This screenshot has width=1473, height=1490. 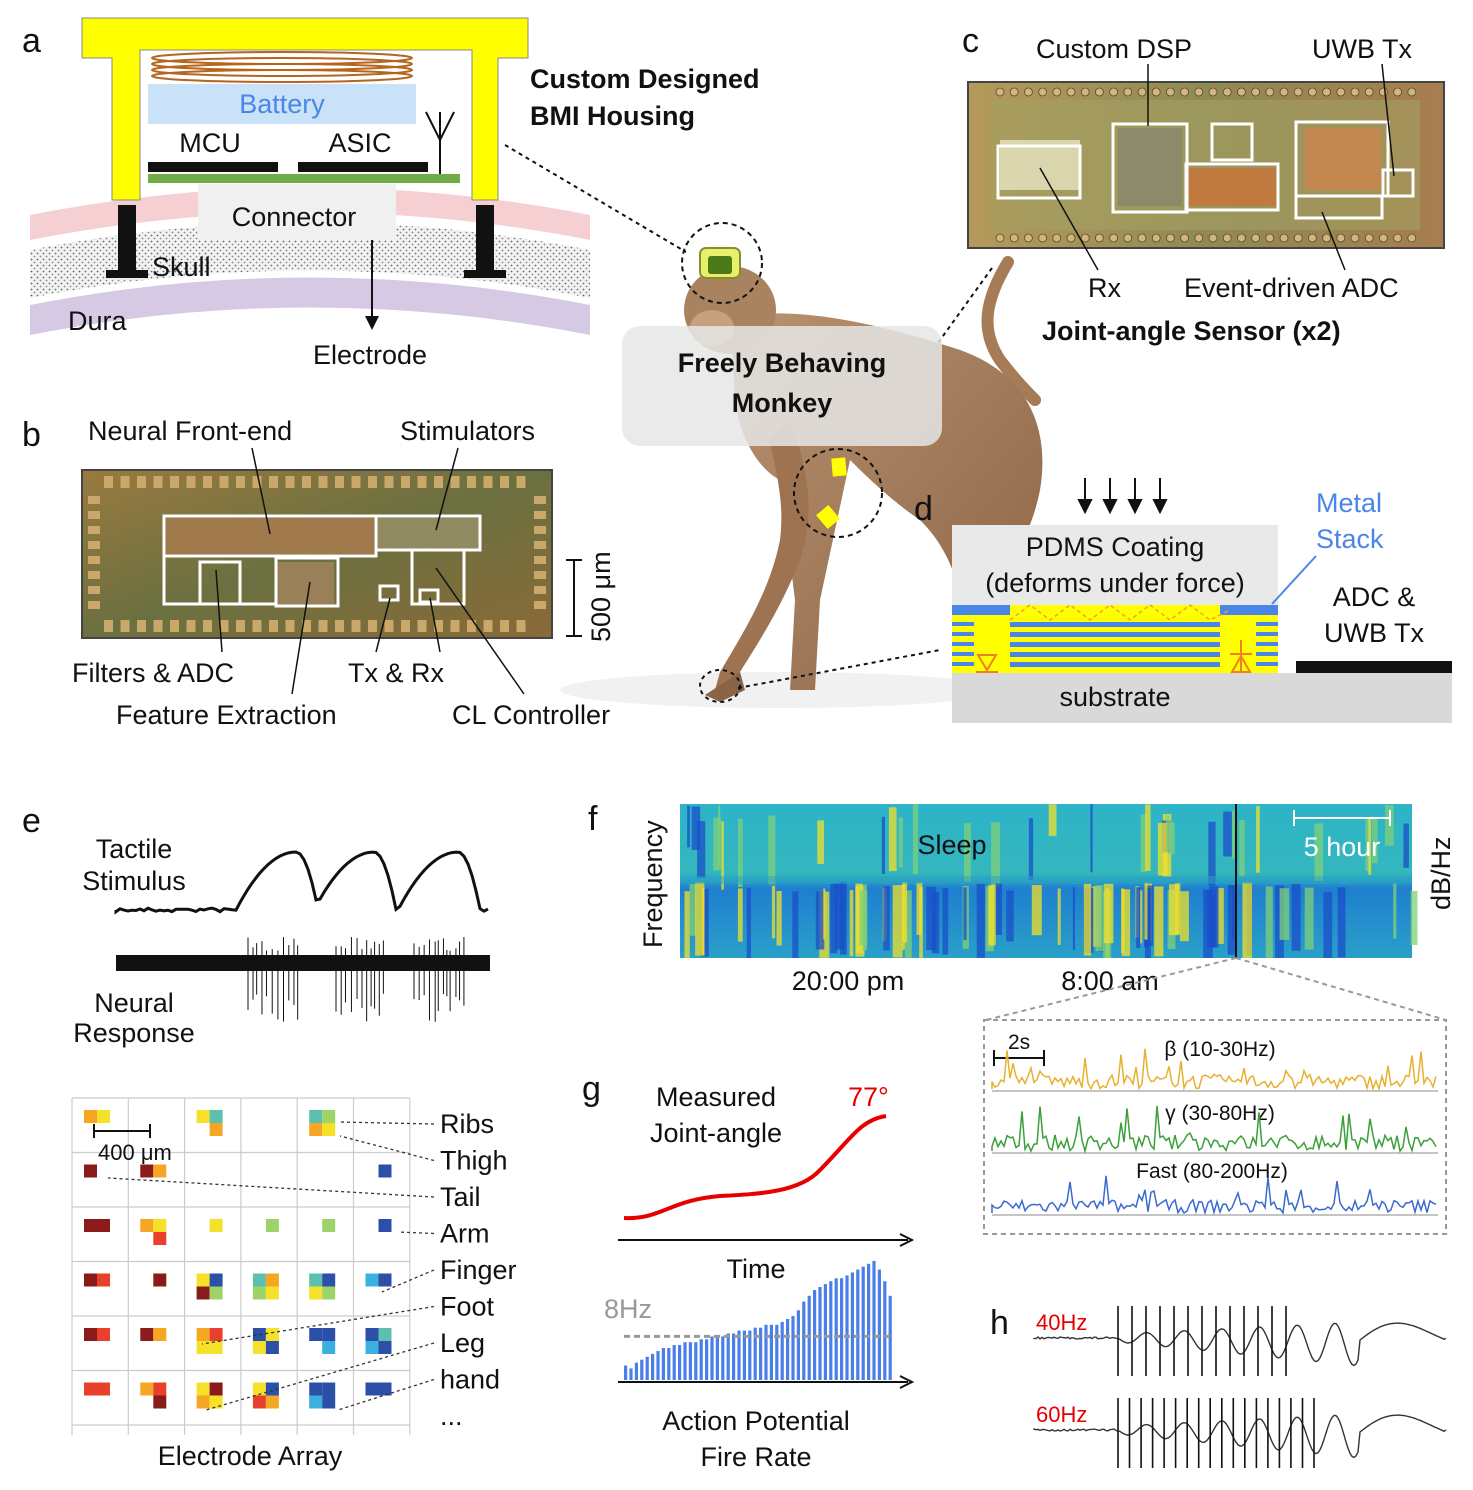 What do you see at coordinates (282, 104) in the screenshot?
I see `battery-block` at bounding box center [282, 104].